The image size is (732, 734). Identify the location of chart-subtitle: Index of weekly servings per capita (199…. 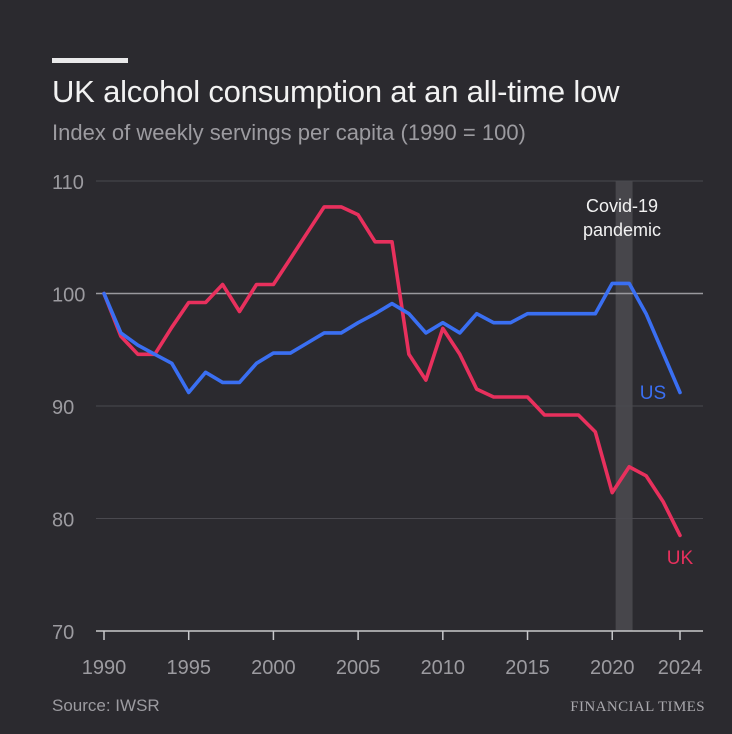
(289, 132).